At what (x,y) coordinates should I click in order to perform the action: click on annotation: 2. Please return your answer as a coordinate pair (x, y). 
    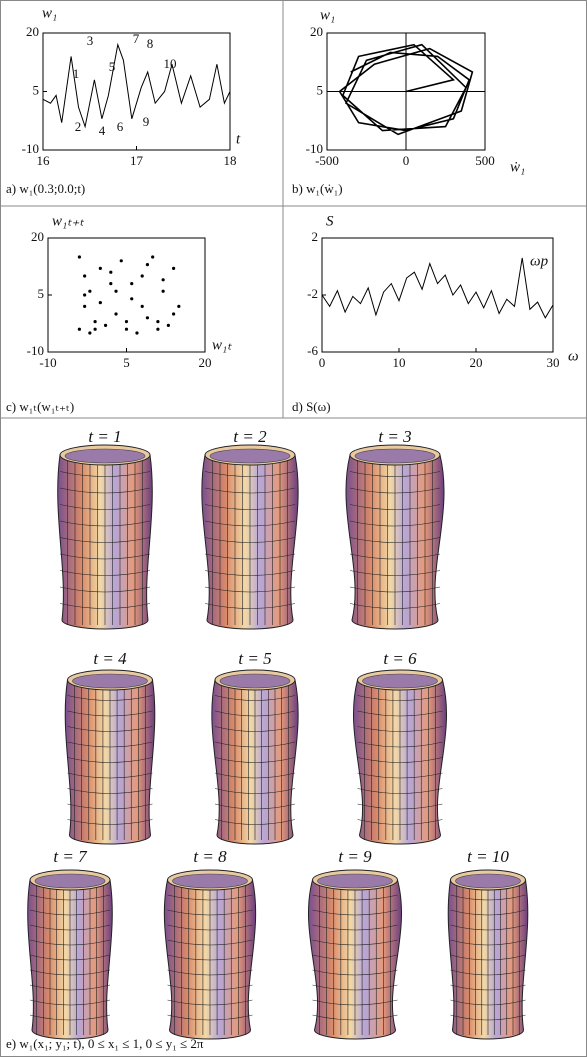
    Looking at the image, I should click on (78, 126).